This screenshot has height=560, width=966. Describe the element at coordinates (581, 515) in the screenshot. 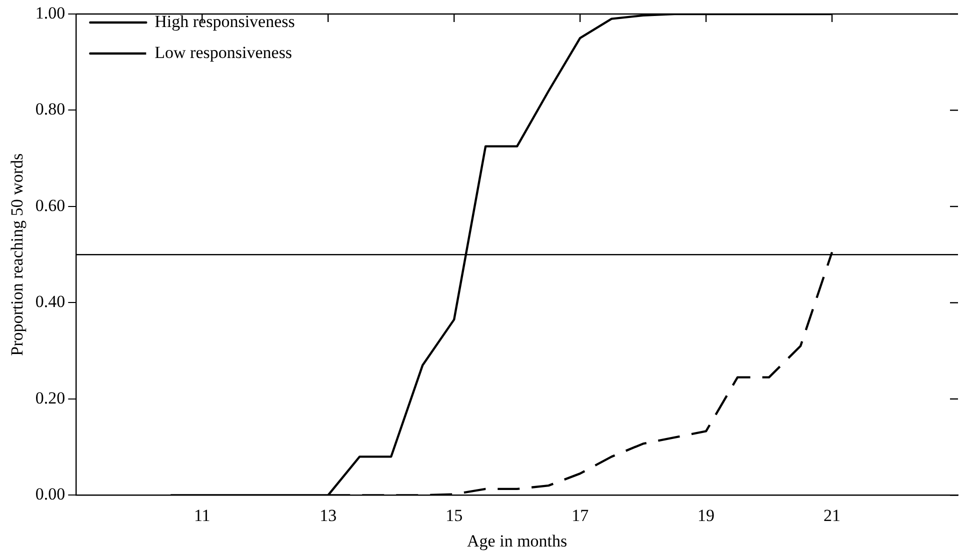

I see `x-tick-label: 17` at that location.